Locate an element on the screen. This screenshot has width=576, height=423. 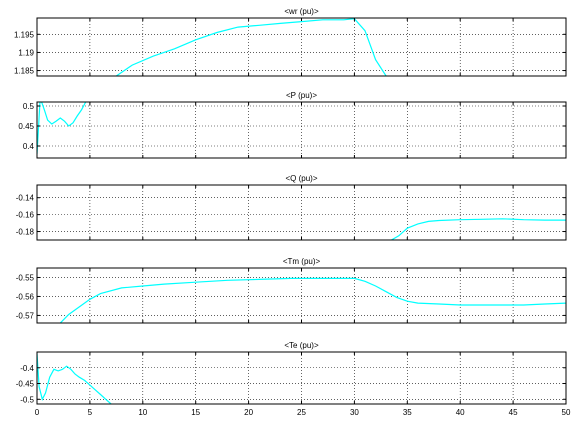
y-tick-label: -0.55 is located at coordinates (25, 277).